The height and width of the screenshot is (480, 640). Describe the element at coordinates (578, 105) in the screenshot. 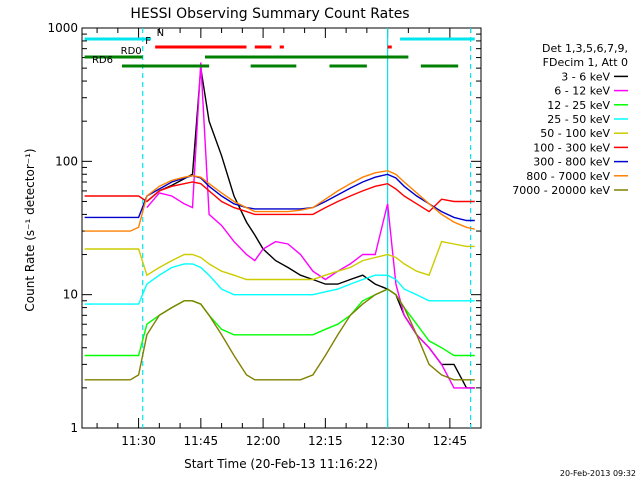

I see `legend-label: 12 - 25 keV` at that location.